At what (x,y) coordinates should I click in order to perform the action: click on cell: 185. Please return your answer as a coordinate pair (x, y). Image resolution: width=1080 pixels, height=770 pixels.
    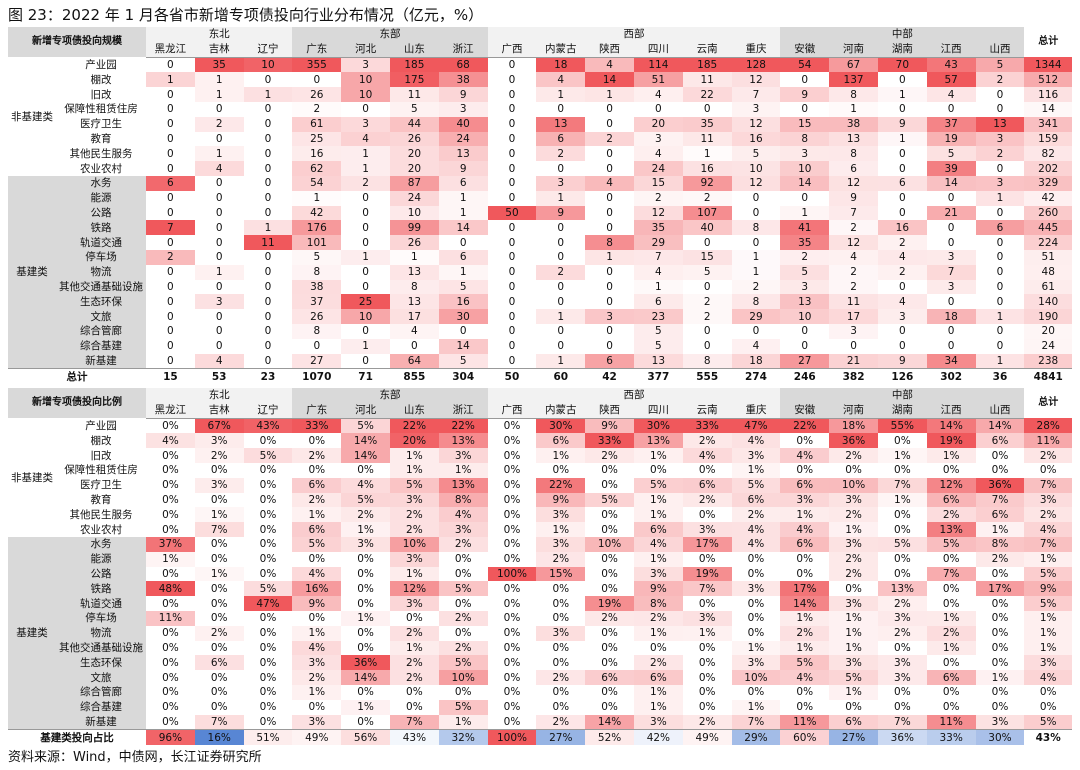
    Looking at the image, I should click on (414, 65).